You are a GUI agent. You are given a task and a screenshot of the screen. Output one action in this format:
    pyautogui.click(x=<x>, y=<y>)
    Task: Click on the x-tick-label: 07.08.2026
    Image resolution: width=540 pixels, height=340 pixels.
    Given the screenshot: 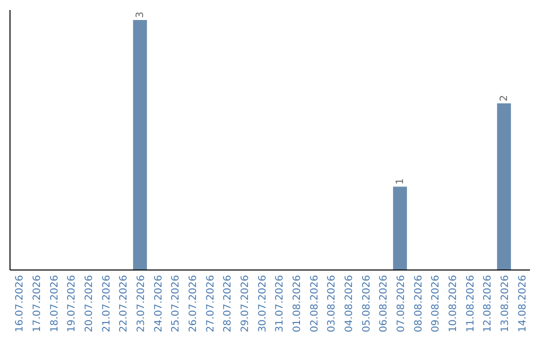 What is the action you would take?
    pyautogui.click(x=401, y=303)
    